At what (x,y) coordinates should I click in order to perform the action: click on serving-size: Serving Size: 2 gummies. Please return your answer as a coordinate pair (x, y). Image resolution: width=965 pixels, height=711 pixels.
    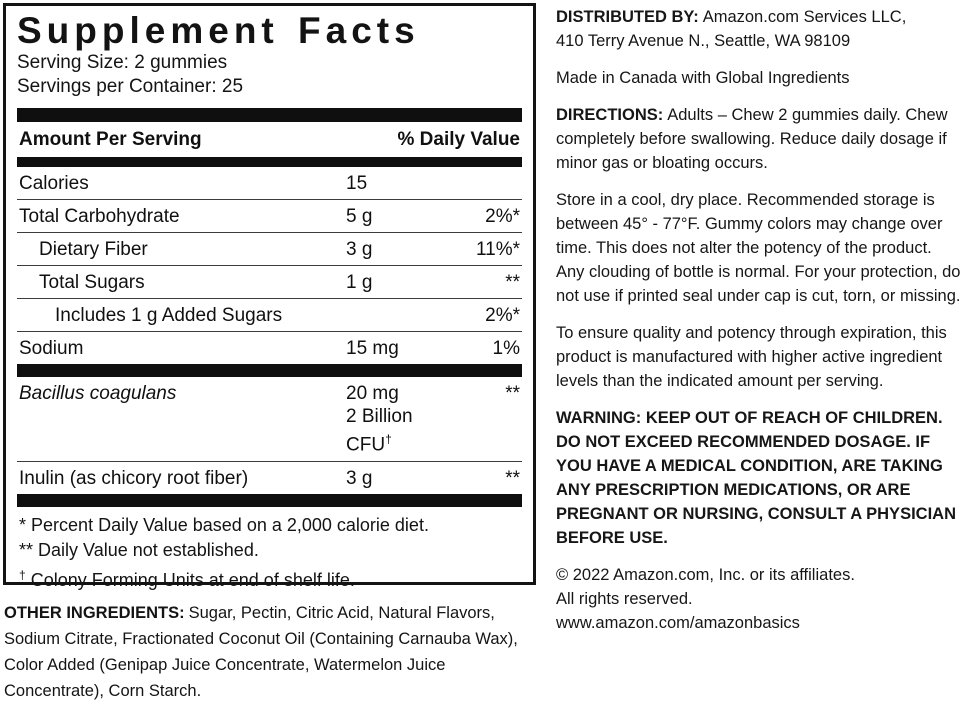
    Looking at the image, I should click on (122, 63).